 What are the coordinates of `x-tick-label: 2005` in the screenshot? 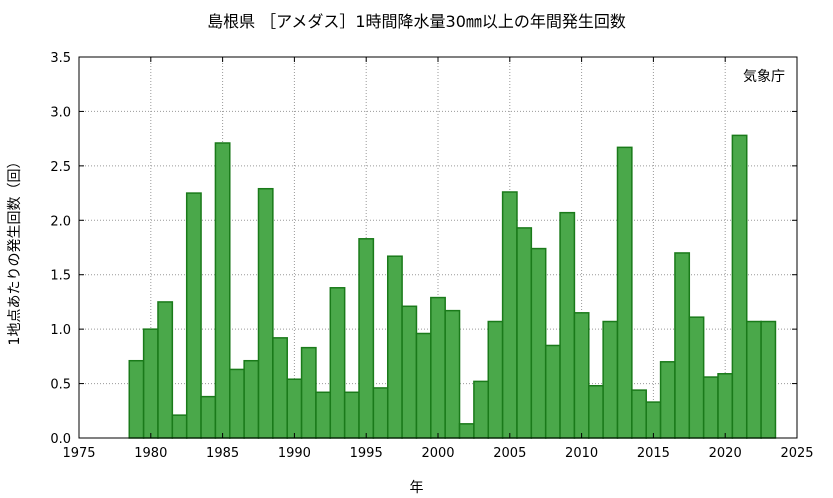 It's located at (509, 453).